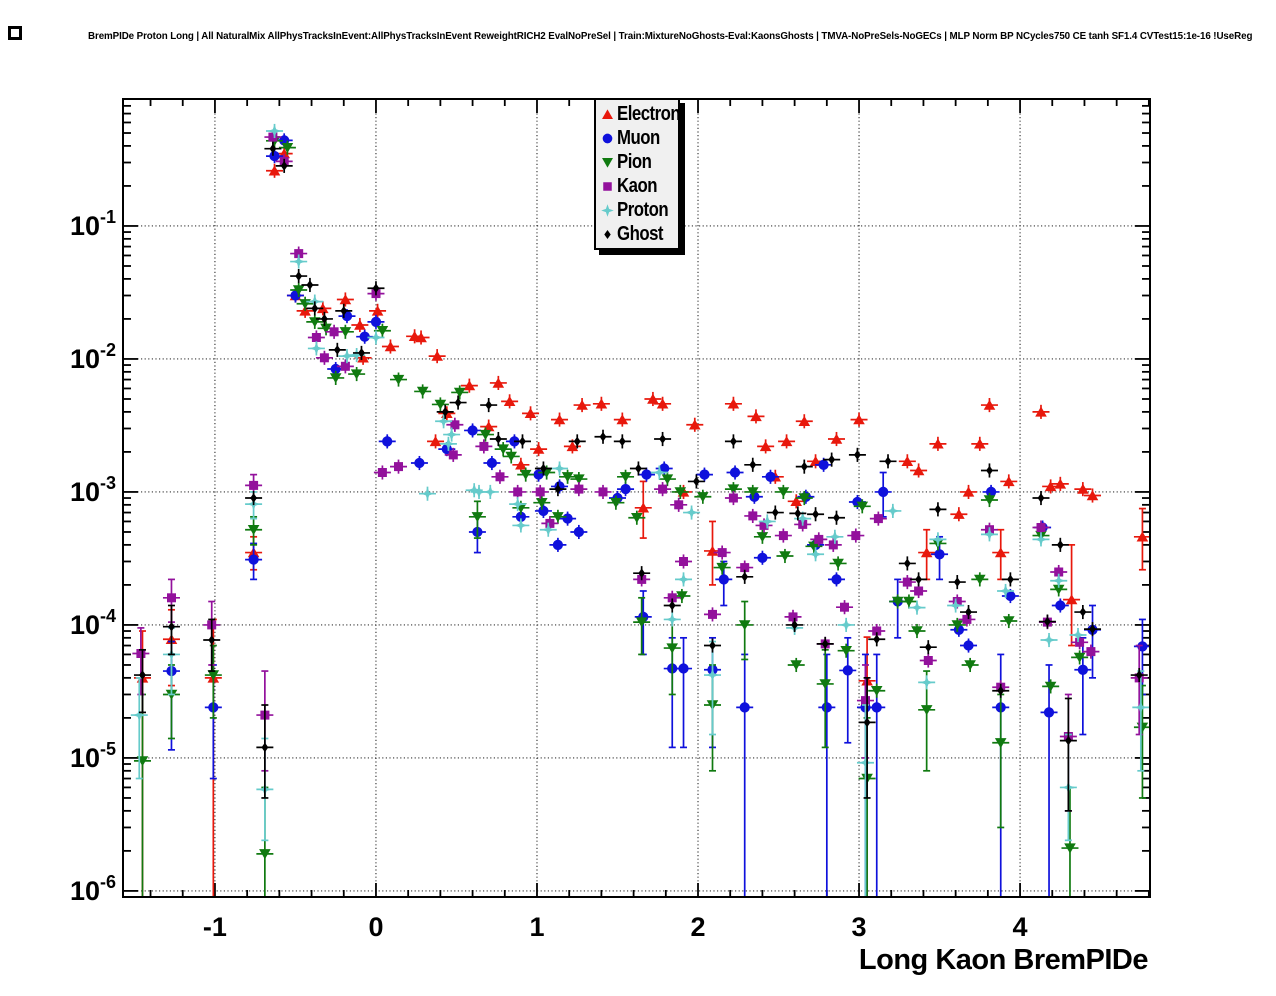  Describe the element at coordinates (649, 113) in the screenshot. I see `legend-label: Electron` at that location.